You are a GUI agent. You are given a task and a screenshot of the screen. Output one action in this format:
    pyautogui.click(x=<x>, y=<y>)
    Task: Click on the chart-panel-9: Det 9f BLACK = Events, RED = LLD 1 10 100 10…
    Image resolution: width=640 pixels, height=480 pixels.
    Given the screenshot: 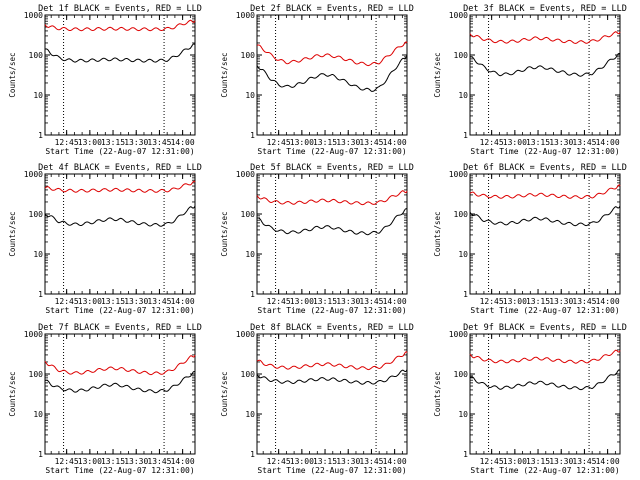 What is the action you would take?
    pyautogui.click(x=530, y=399)
    